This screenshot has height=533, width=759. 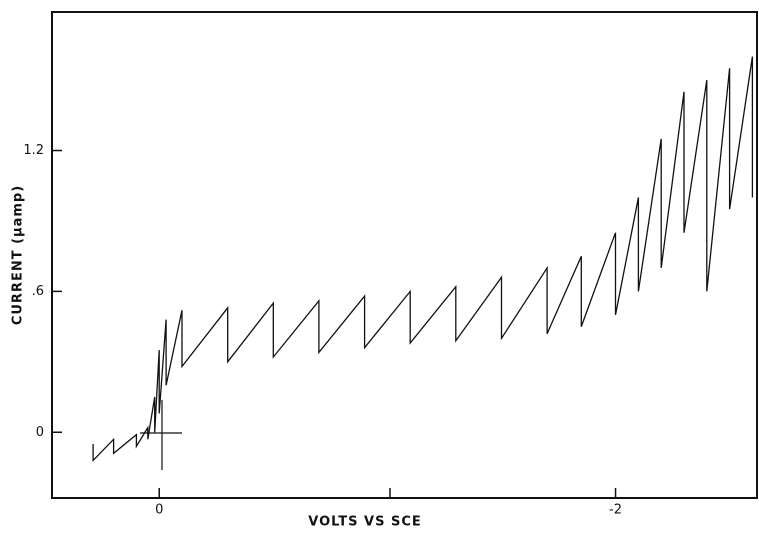 I want to click on y-tick-label: 1.2, so click(x=33, y=150).